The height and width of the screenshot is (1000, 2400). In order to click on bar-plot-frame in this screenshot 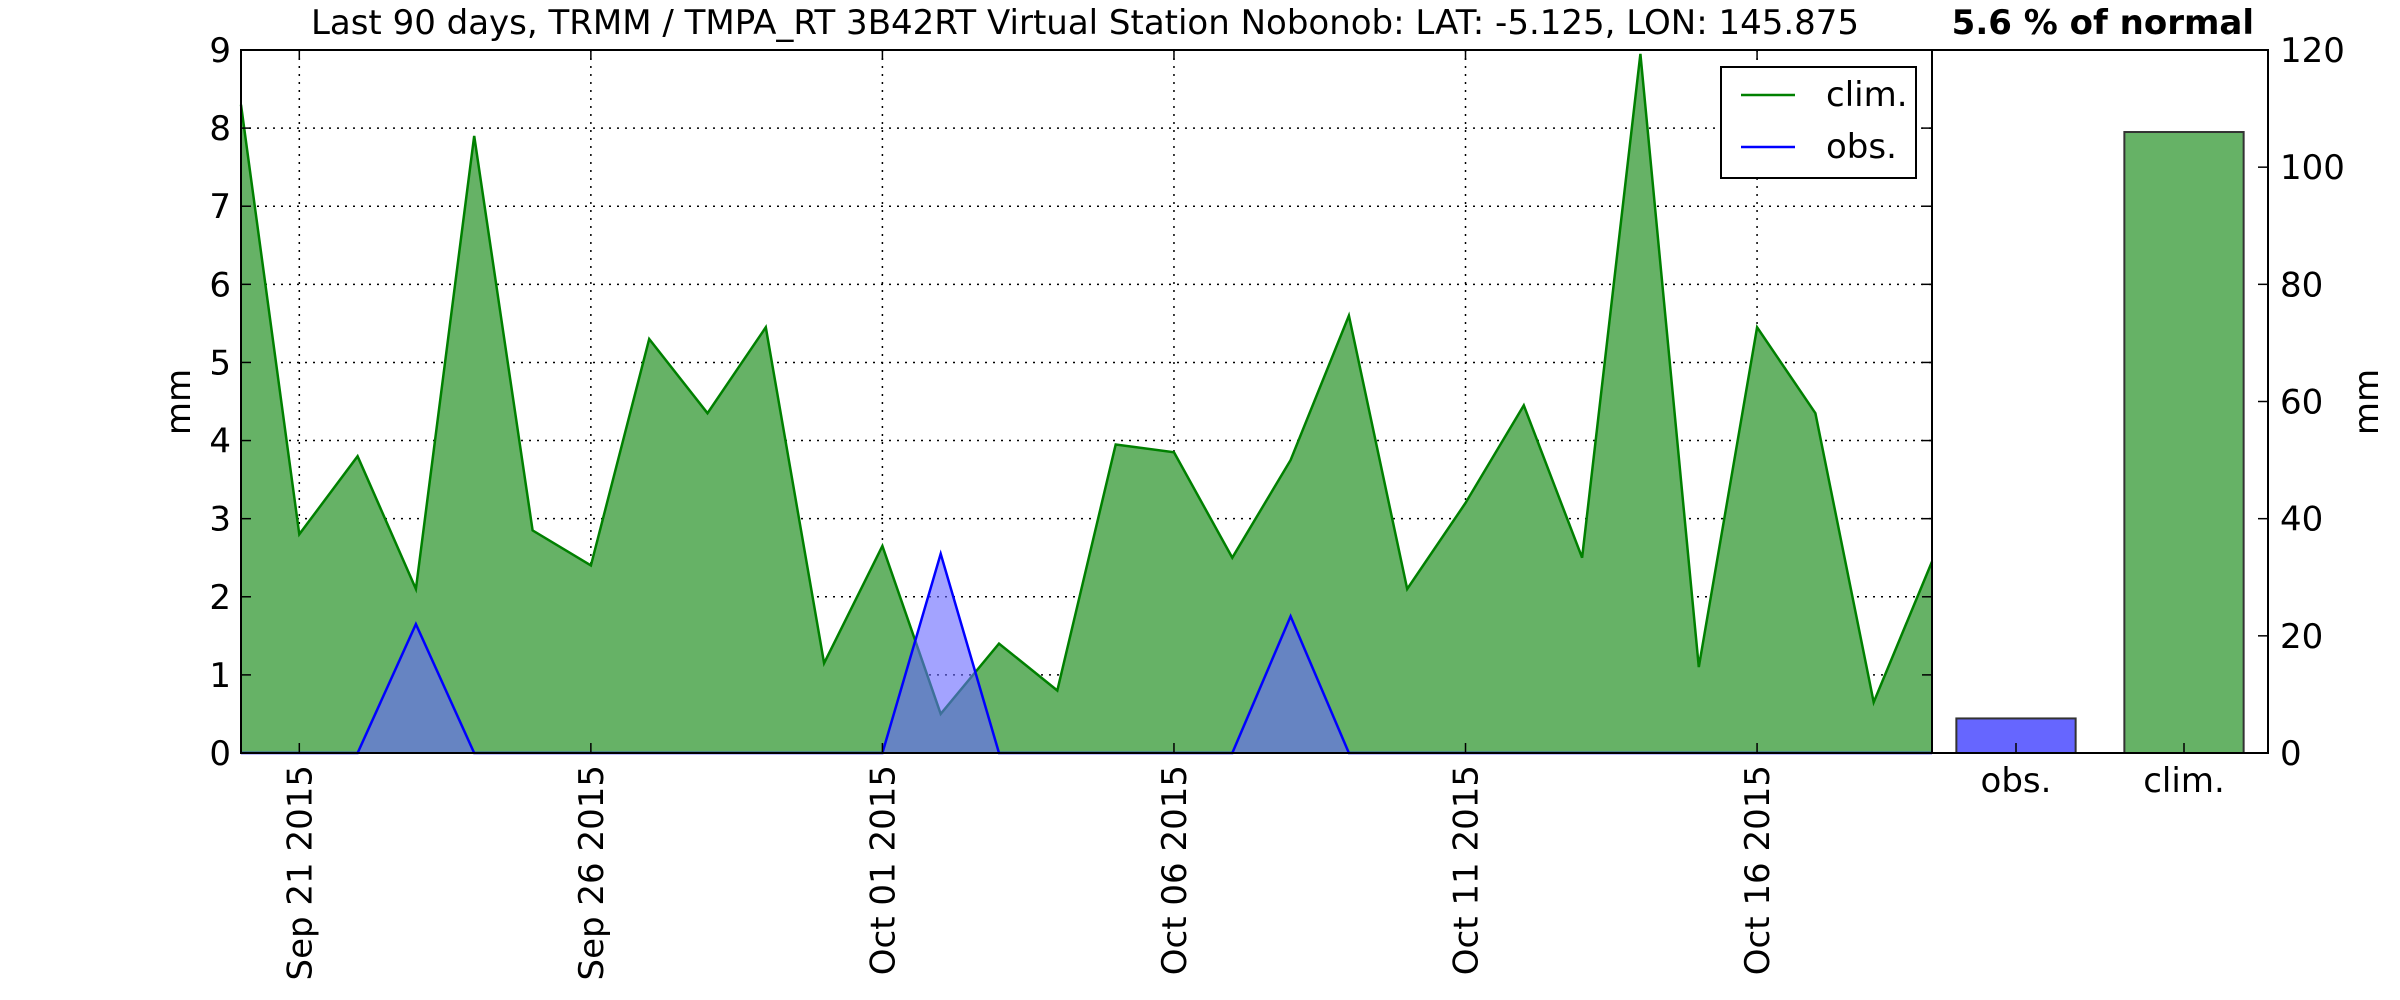, I will do `click(2100, 401)`.